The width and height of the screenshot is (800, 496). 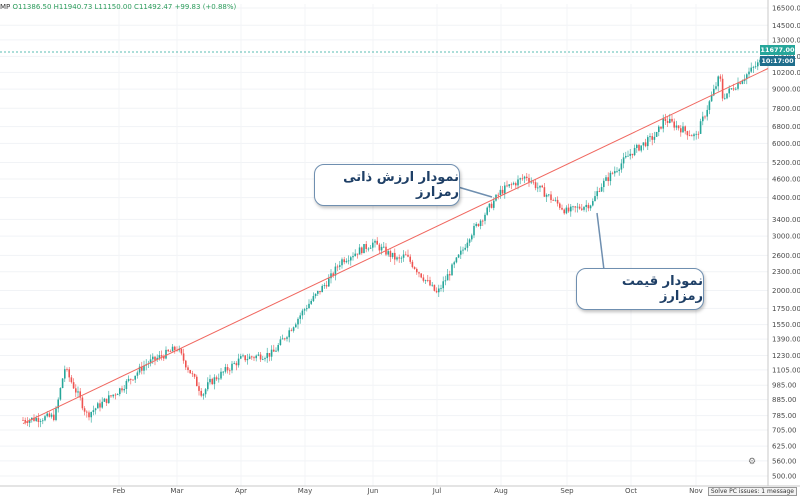 I want to click on x-tick-label: Aug, so click(x=501, y=491).